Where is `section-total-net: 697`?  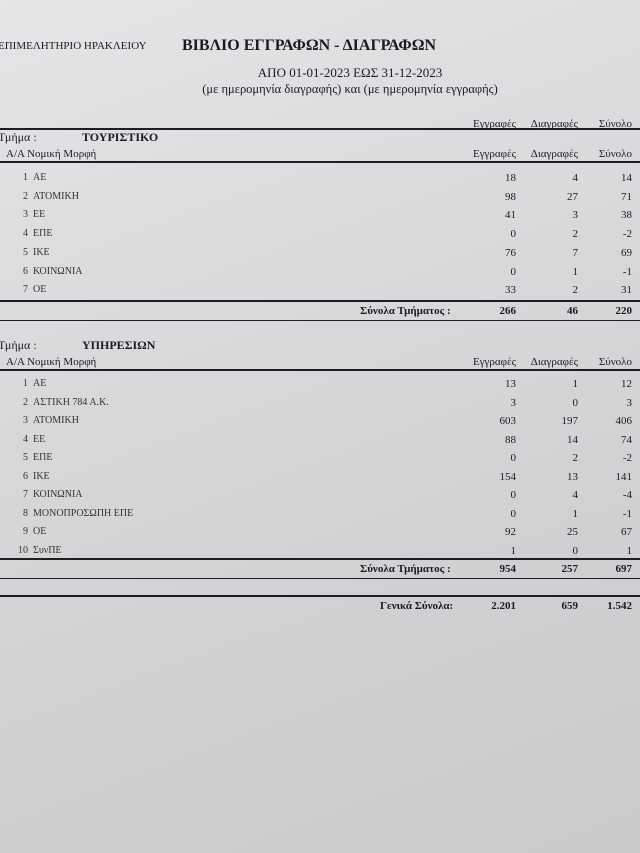 section-total-net: 697 is located at coordinates (624, 569).